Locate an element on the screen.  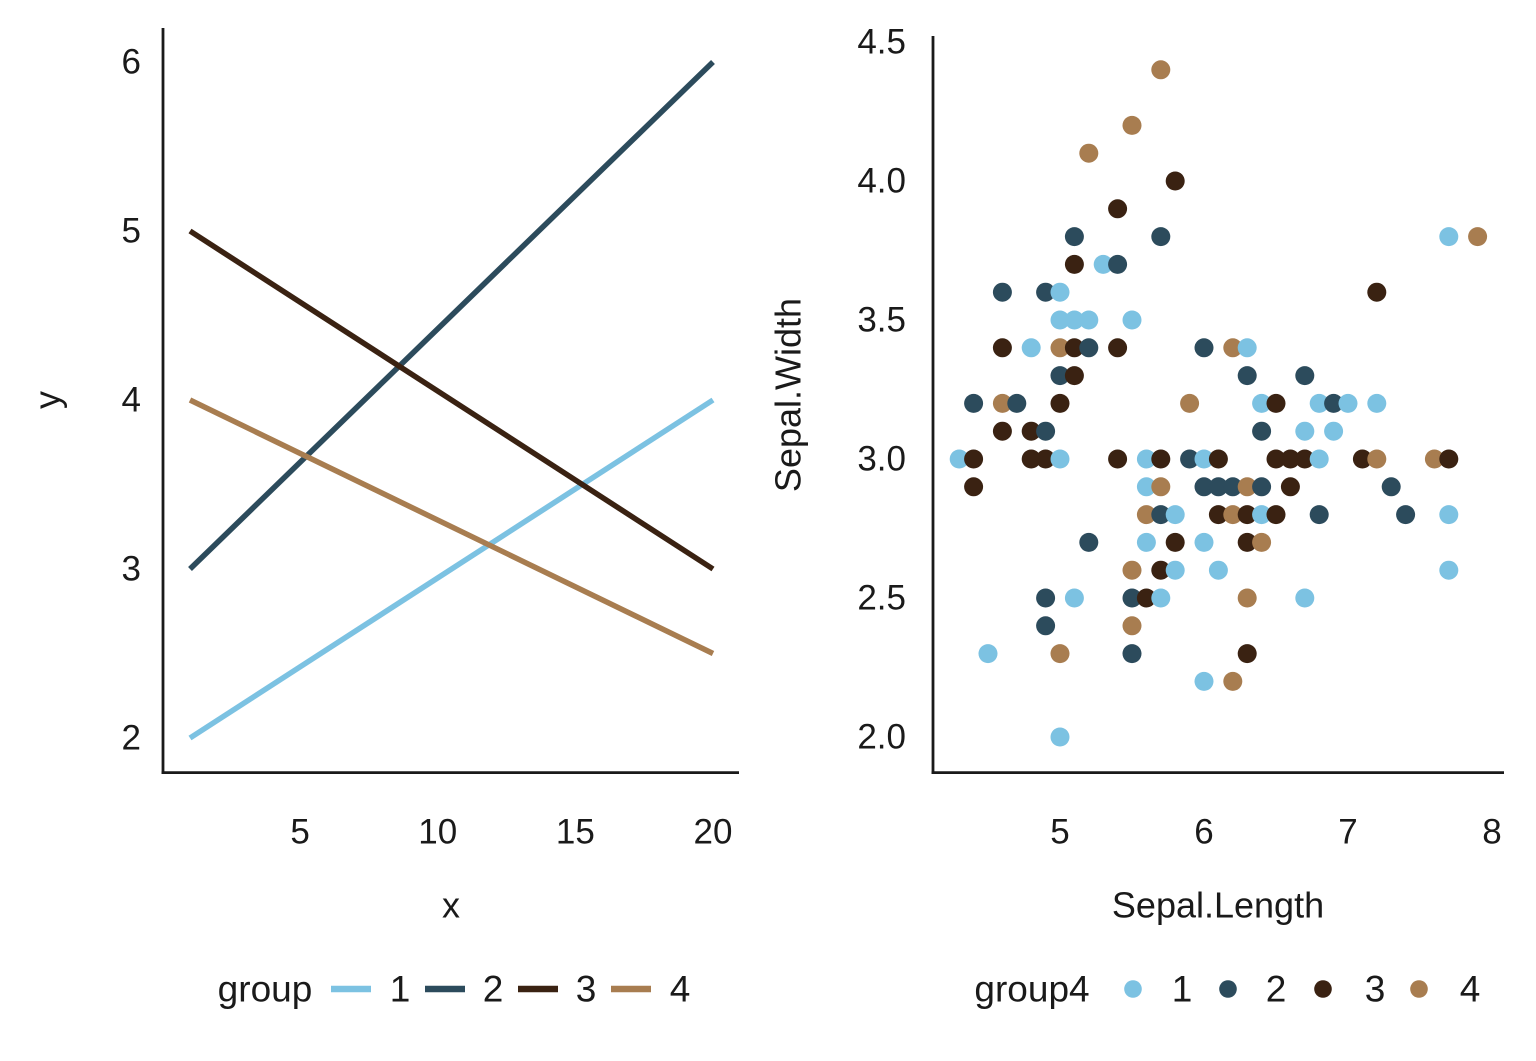
y-tick-label: 2.0 is located at coordinates (881, 737).